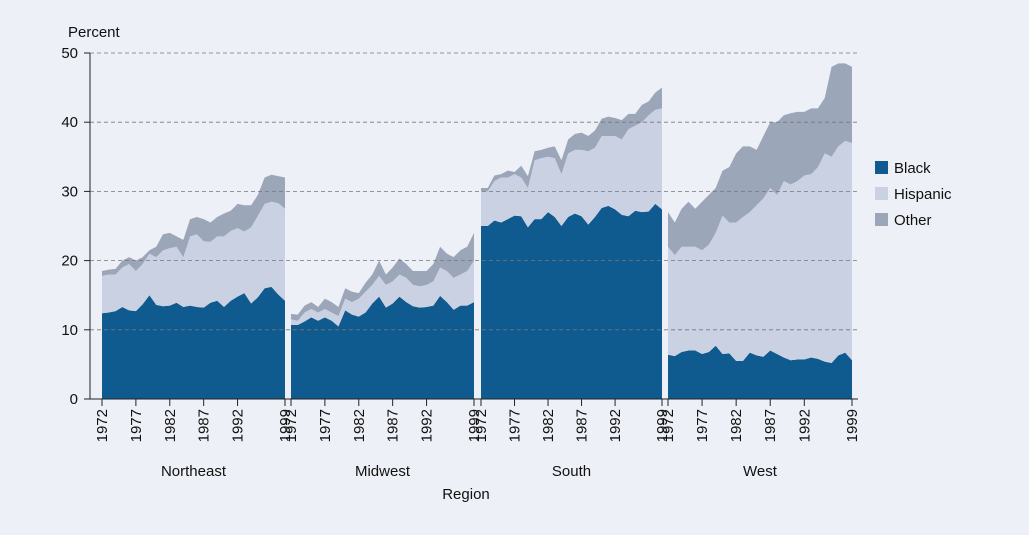 This screenshot has height=535, width=1029. I want to click on panel-label: West, so click(760, 471).